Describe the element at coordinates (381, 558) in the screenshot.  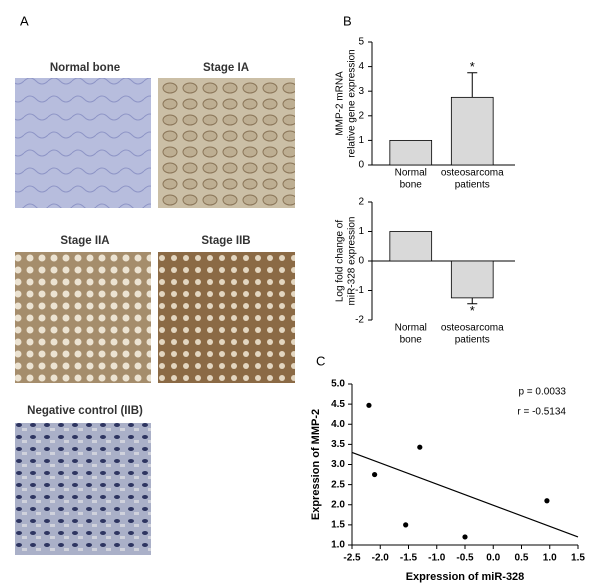
I see `x-tick-label: -2.0` at that location.